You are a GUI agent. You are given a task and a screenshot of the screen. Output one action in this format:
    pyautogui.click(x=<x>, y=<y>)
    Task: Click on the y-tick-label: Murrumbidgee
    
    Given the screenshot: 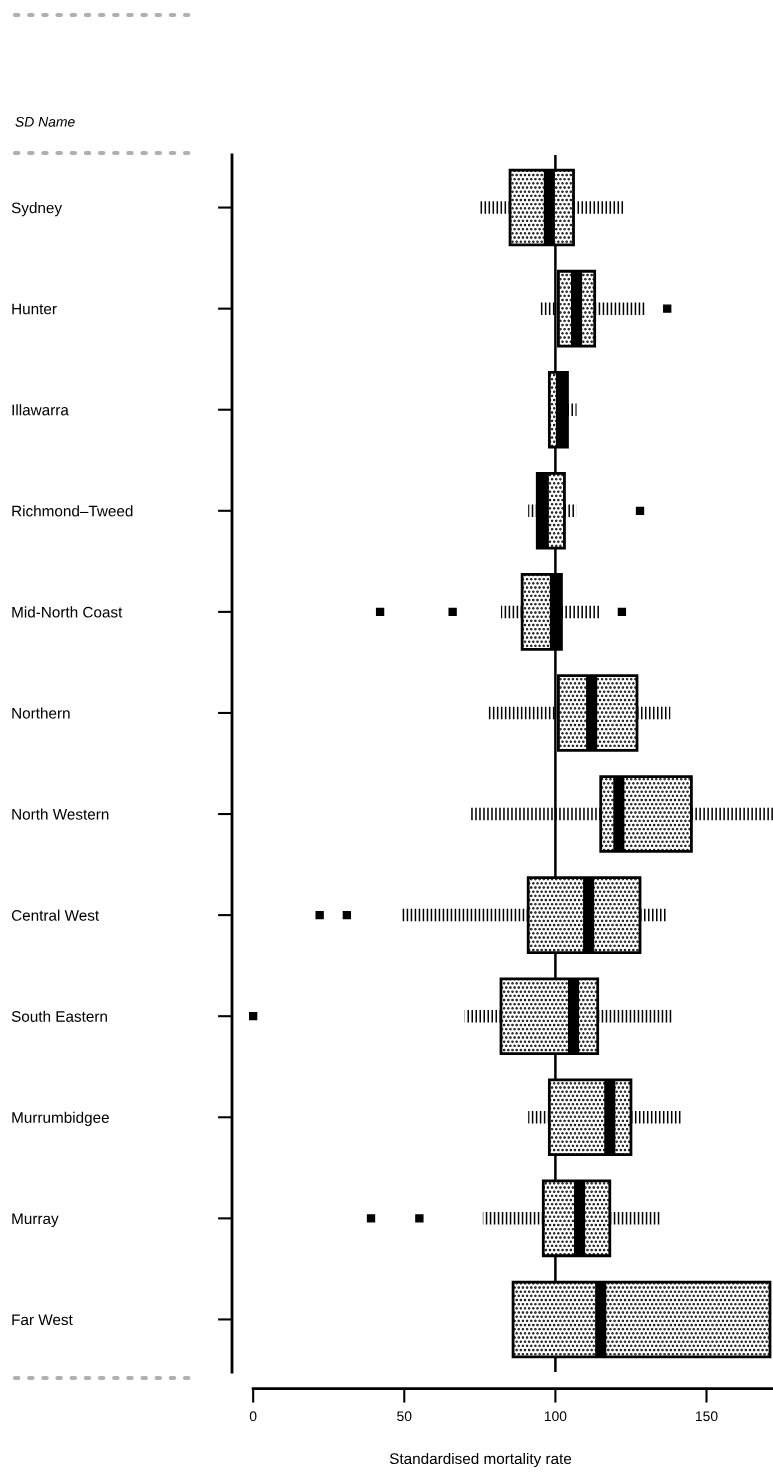 What is the action you would take?
    pyautogui.click(x=60, y=1118)
    